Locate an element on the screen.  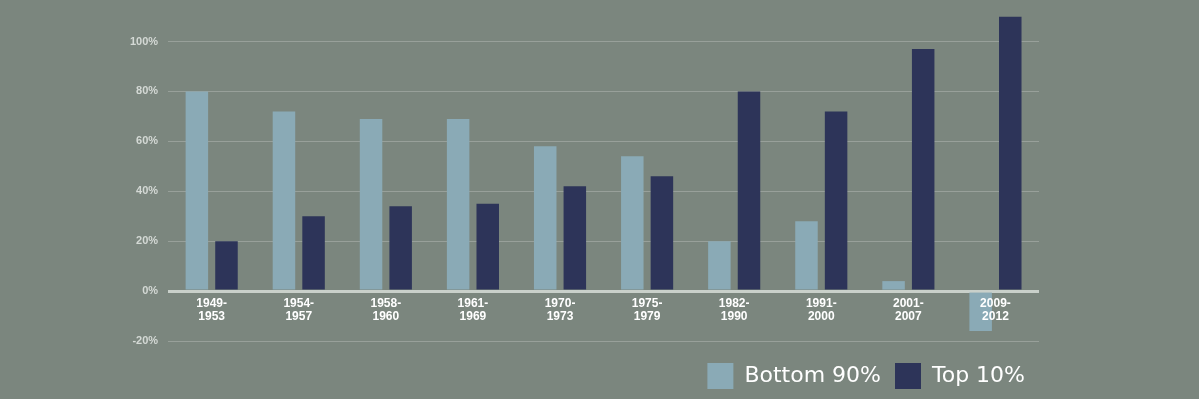
y-tick-label: 20% is located at coordinates (147, 240).